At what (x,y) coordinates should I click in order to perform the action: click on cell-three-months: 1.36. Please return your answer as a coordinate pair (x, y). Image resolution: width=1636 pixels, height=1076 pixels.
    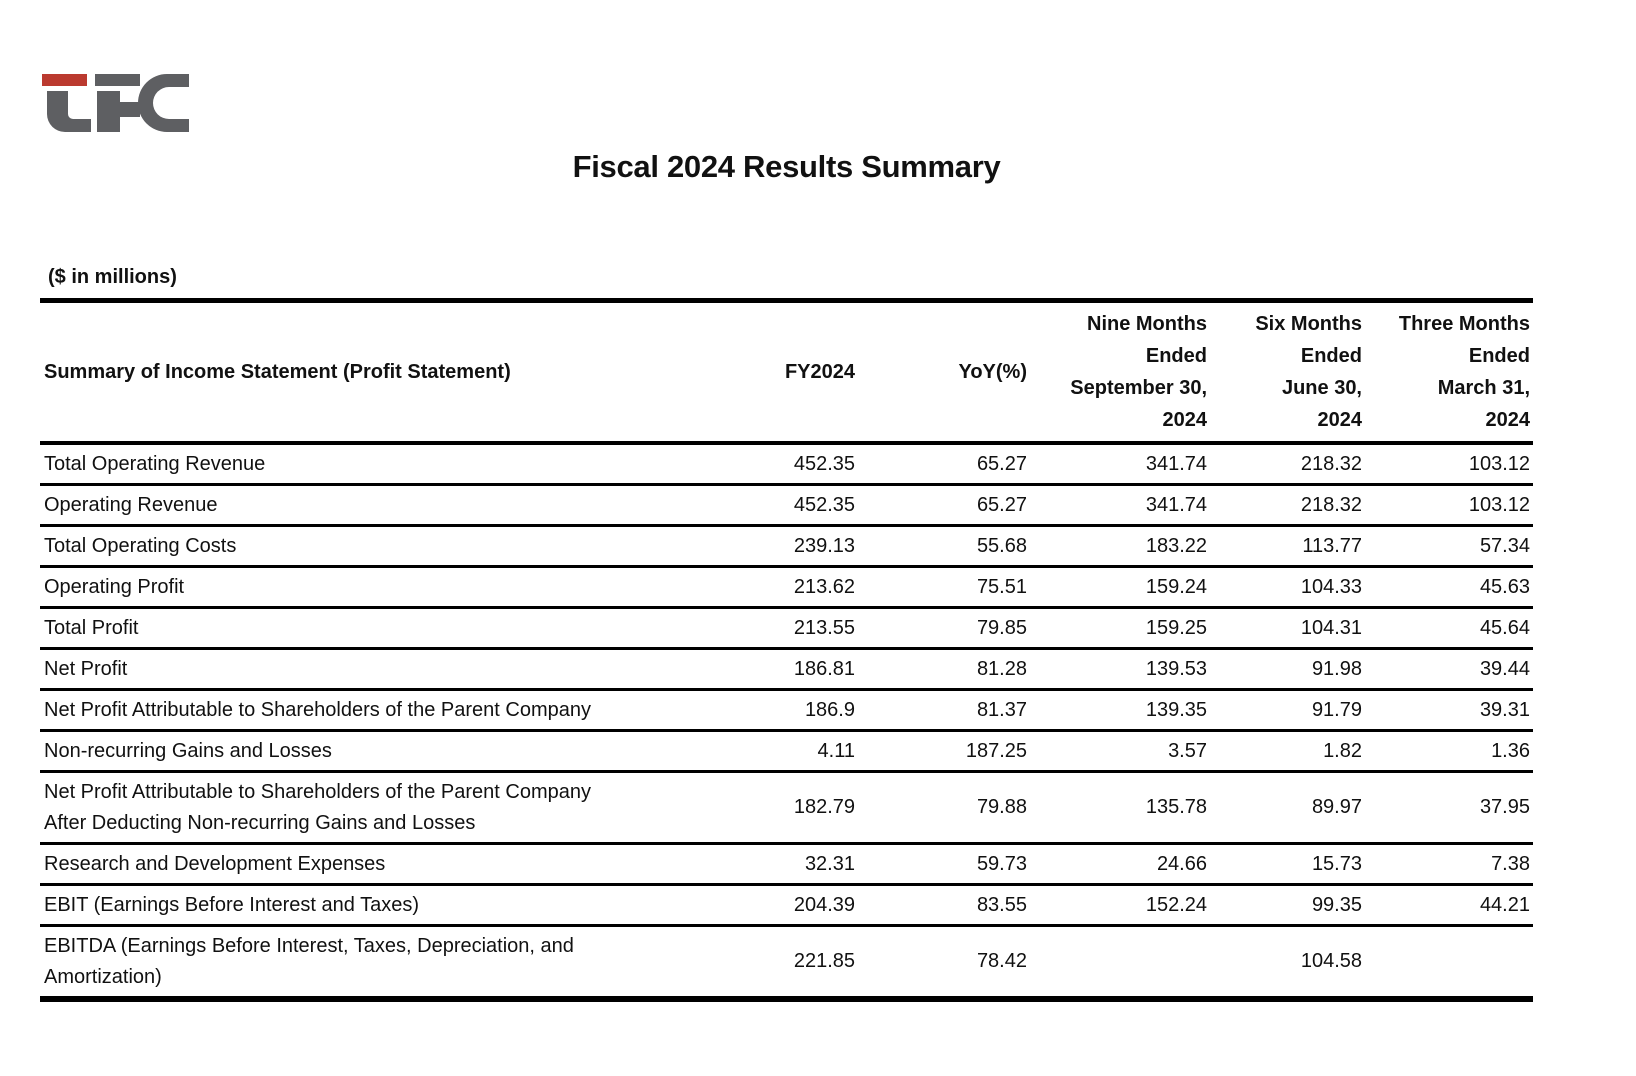
    Looking at the image, I should click on (1449, 751).